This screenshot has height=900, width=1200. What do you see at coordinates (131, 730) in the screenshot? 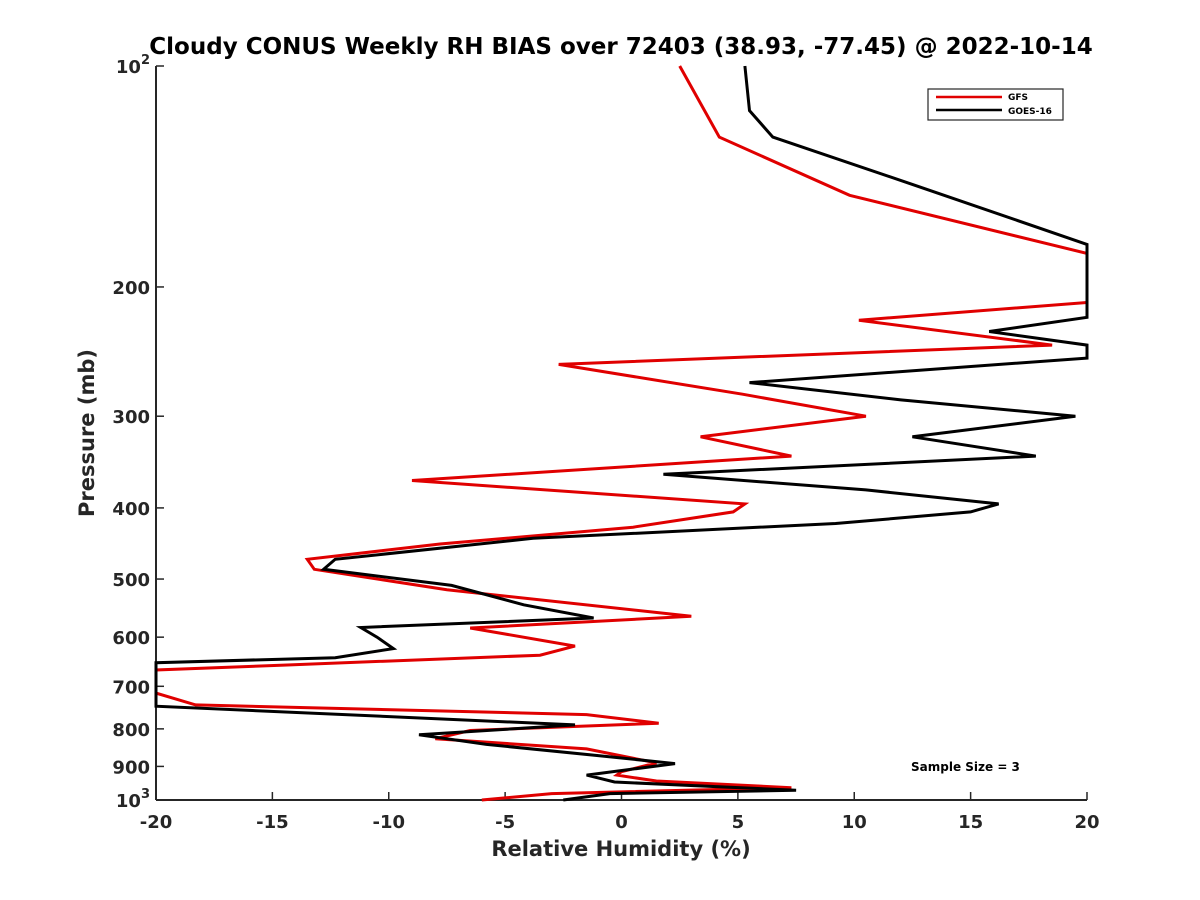
I see `y-tick-label: 800` at bounding box center [131, 730].